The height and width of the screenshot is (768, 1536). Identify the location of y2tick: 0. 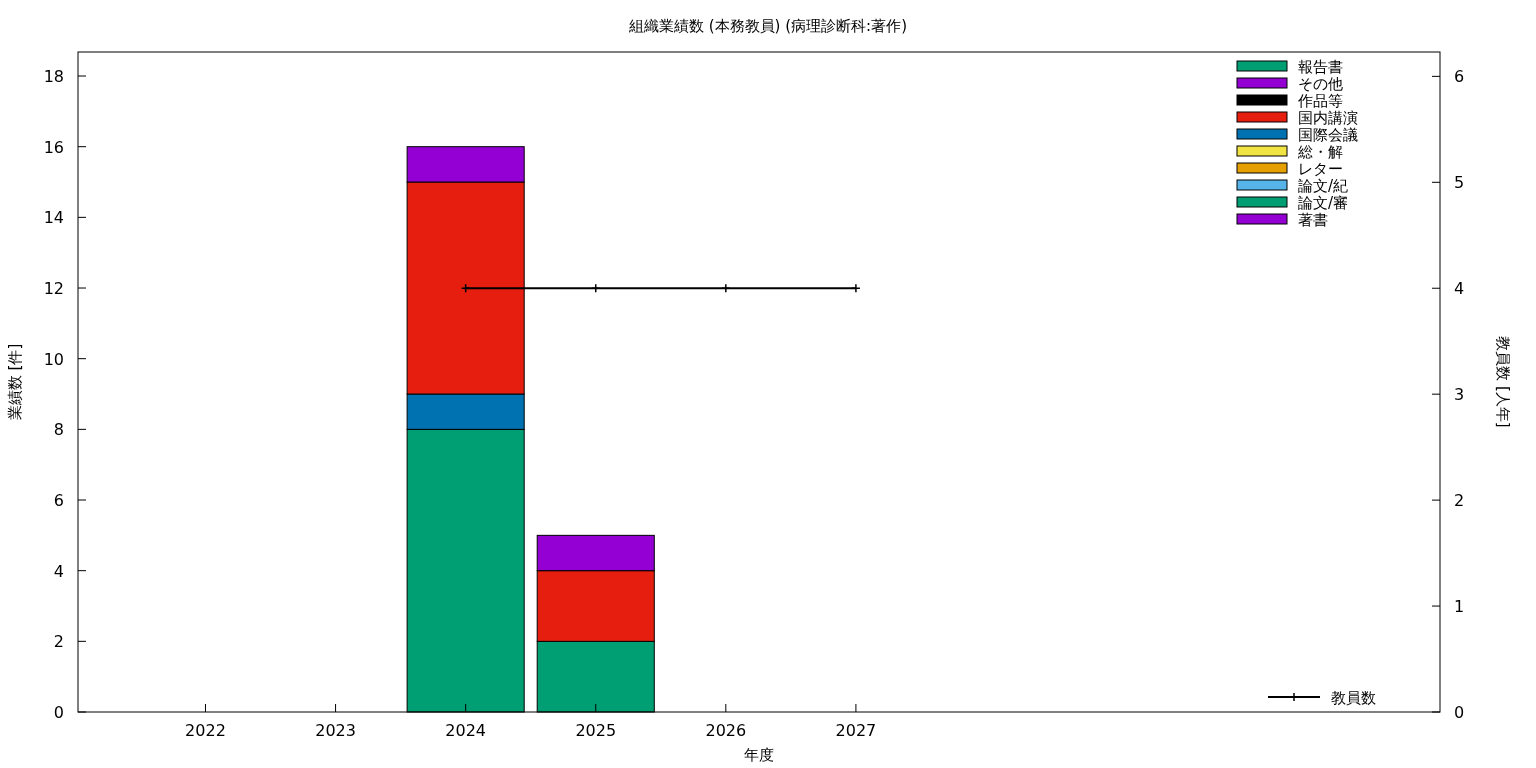
(1459, 712).